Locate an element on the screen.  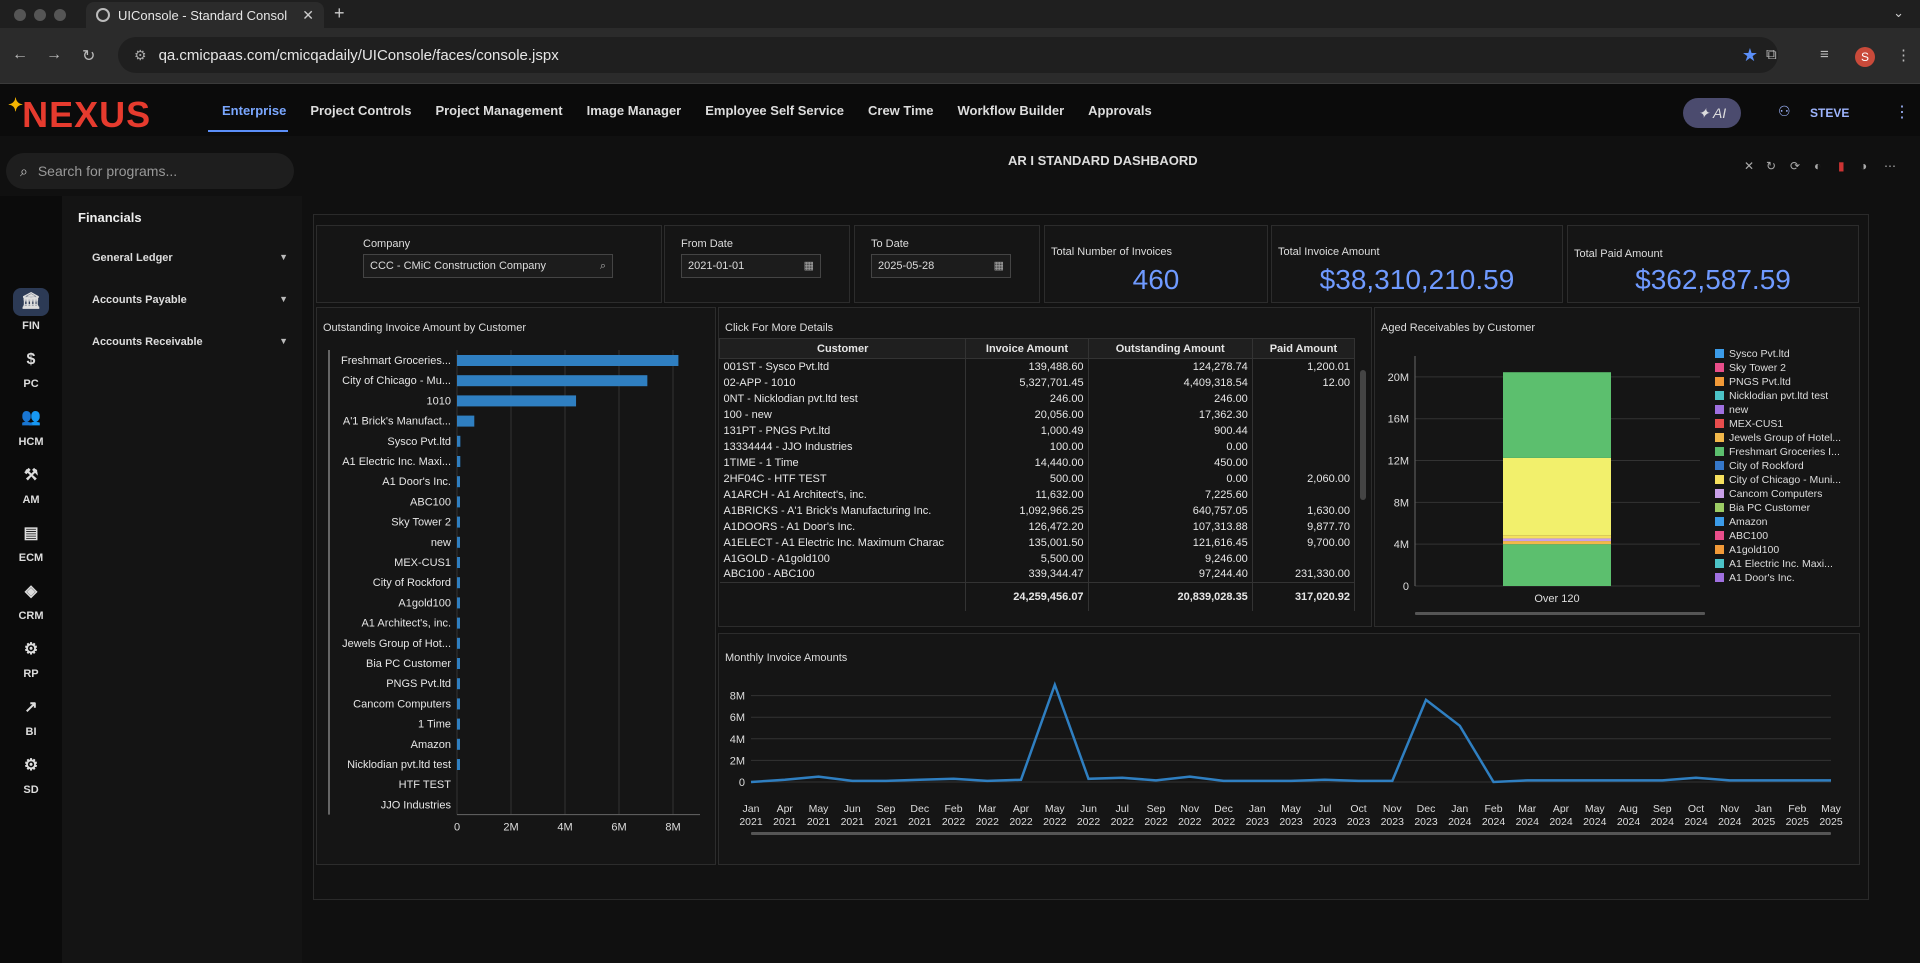
back-icon: ← is located at coordinates (20, 54).